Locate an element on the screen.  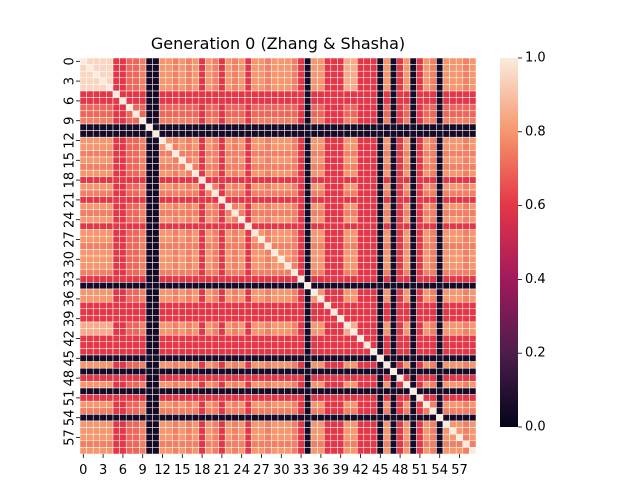
y-tick-label: 12 is located at coordinates (70, 140).